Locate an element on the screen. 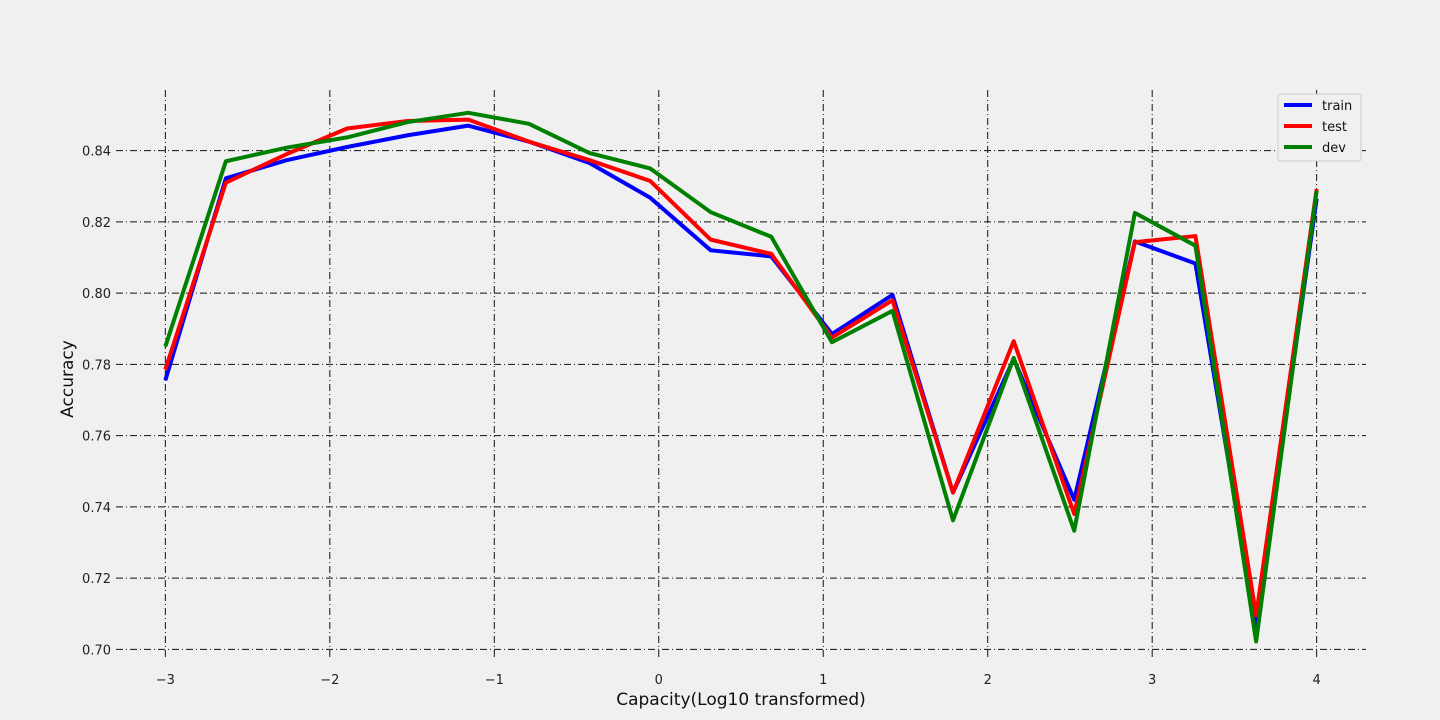 This screenshot has height=720, width=1440. y-tick-label: 0.72 is located at coordinates (96, 579).